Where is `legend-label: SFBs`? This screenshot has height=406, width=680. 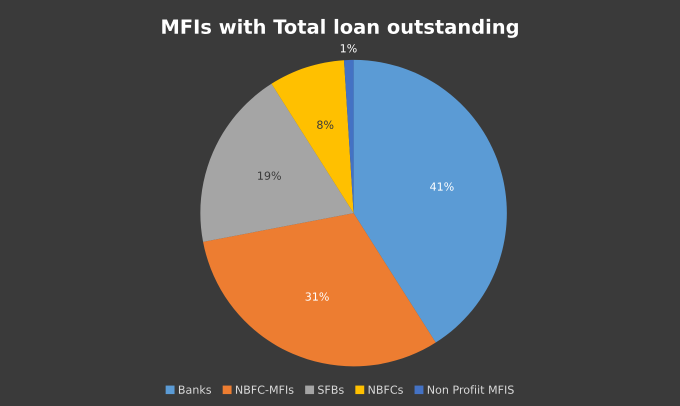 legend-label: SFBs is located at coordinates (331, 389).